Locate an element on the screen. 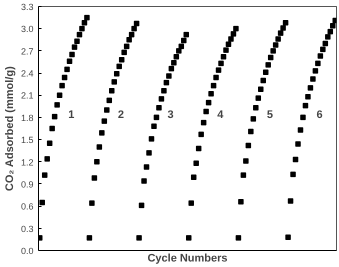 This screenshot has height=267, width=339. y-tick-label: 0.0 is located at coordinates (27, 251).